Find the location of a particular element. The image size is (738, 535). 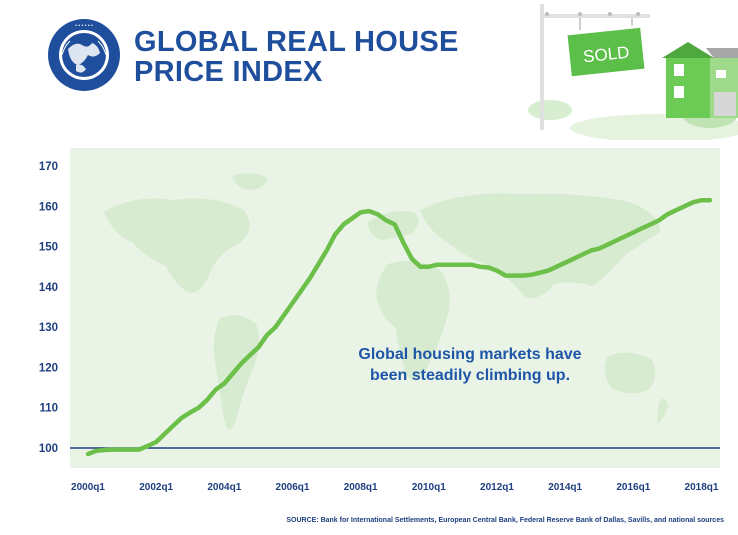

y-tick-label: 160 is located at coordinates (48, 207).